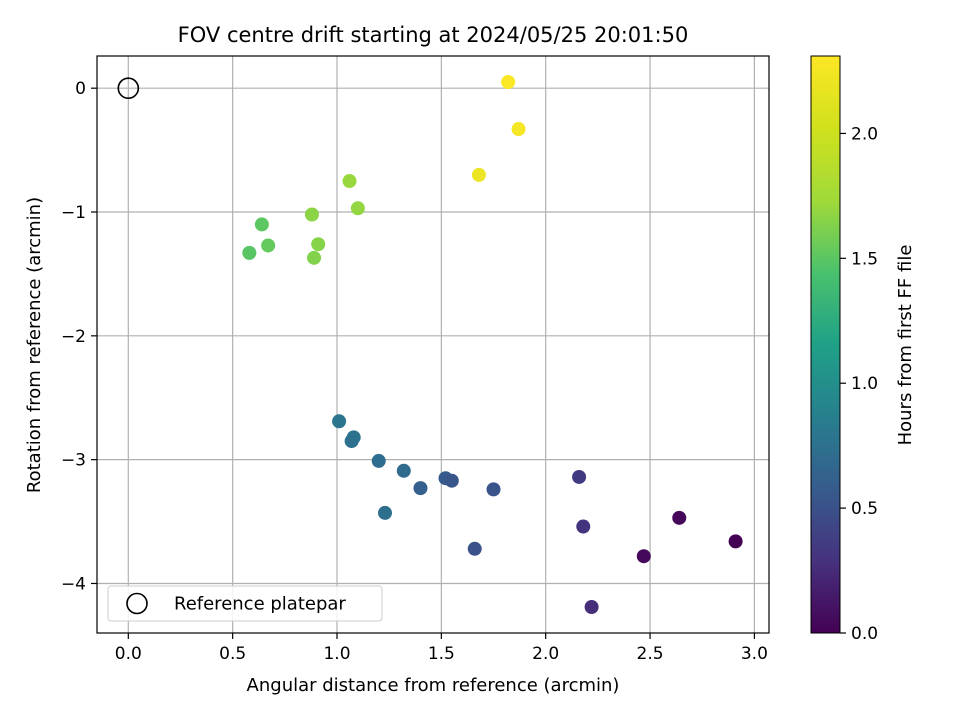 This screenshot has width=960, height=720. What do you see at coordinates (34, 345) in the screenshot?
I see `y-axis-label: Rotation from reference (arcmin)` at bounding box center [34, 345].